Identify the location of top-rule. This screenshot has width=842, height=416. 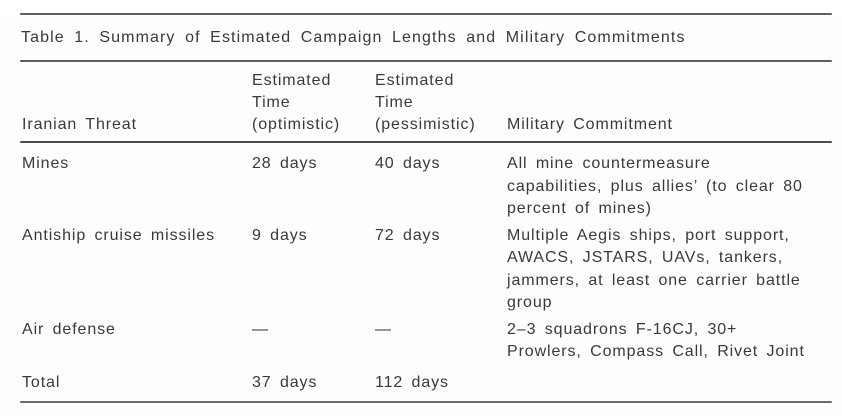
(426, 14).